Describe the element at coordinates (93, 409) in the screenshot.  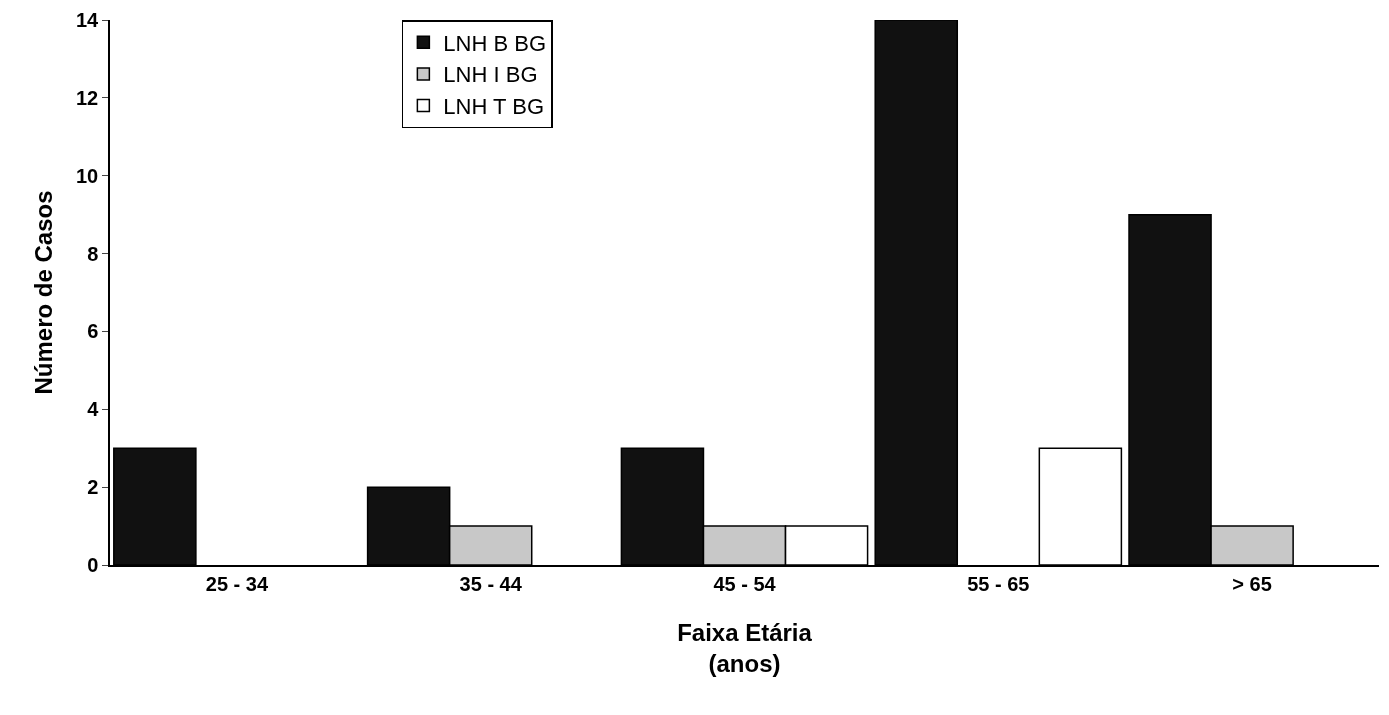
I see `y-tick-label: 4` at that location.